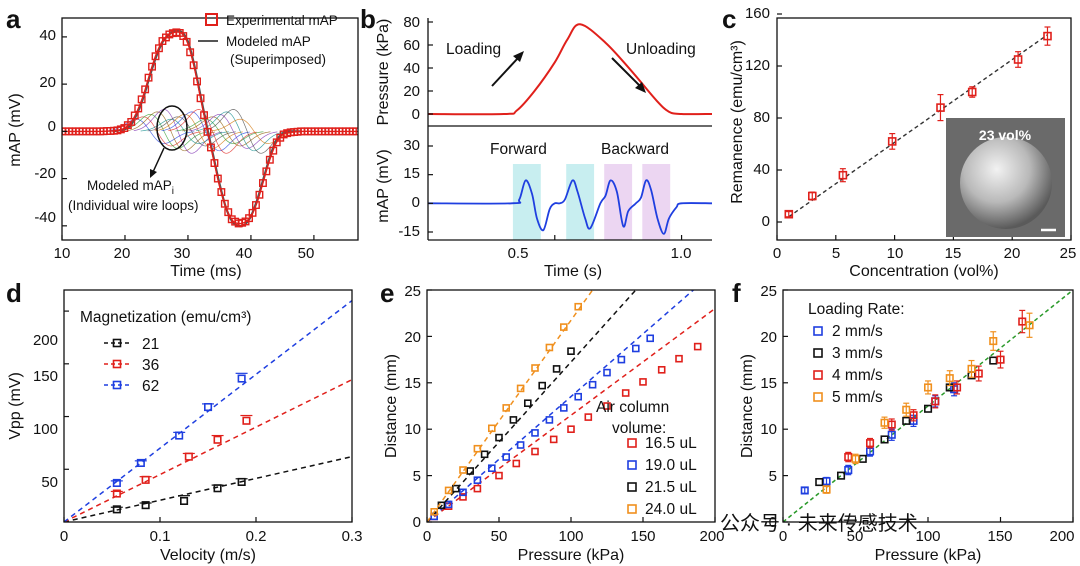  Describe the element at coordinates (626, 72) in the screenshot. I see `b-unloading-arrow` at that location.